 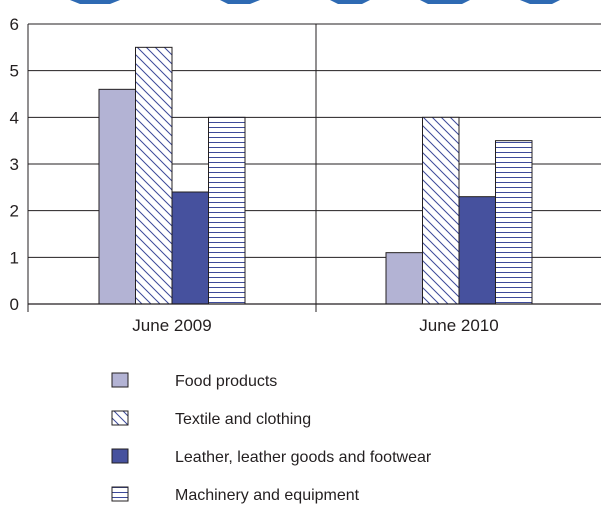 What do you see at coordinates (477, 250) in the screenshot?
I see `bar-leather-leather-goods-and-footwear-june-2010` at bounding box center [477, 250].